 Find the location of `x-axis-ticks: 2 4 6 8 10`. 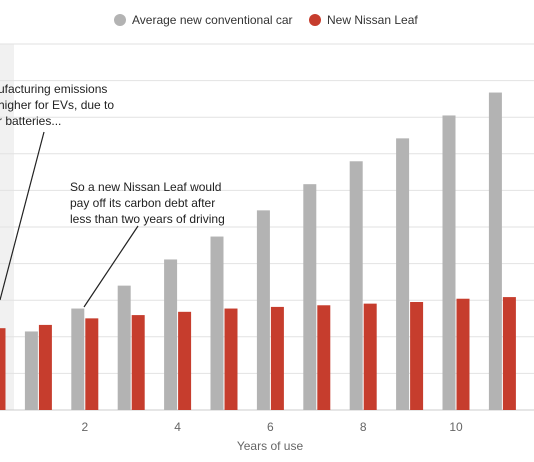

x-axis-ticks: 2 4 6 8 10 is located at coordinates (272, 427).